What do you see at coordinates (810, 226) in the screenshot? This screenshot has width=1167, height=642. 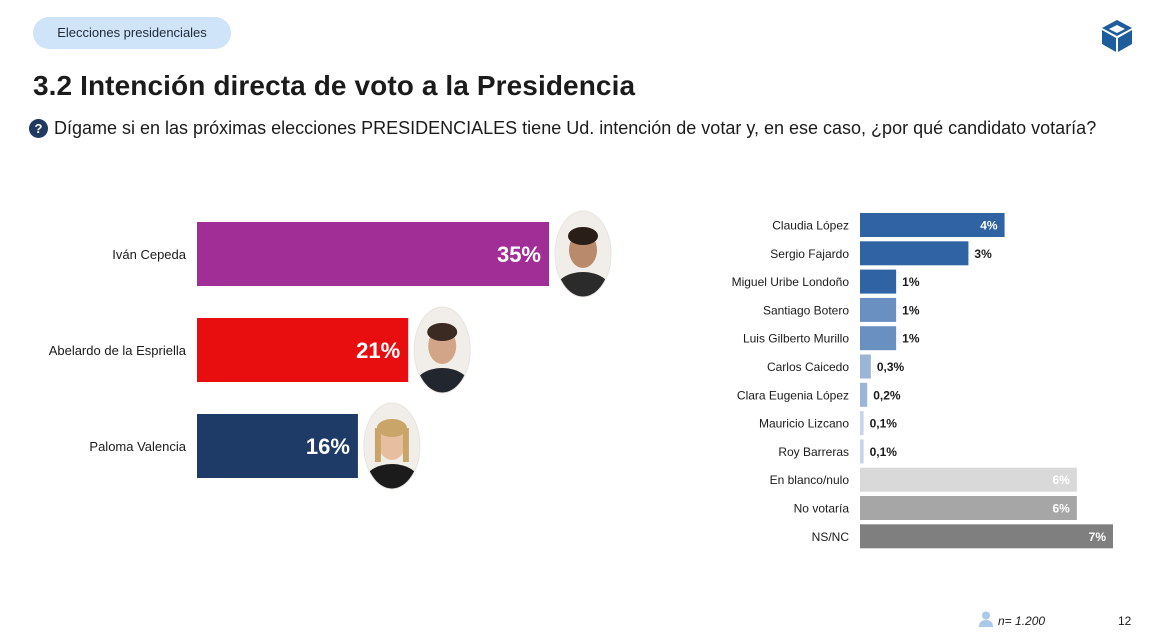 I see `category-label-other-0: Claudia López` at bounding box center [810, 226].